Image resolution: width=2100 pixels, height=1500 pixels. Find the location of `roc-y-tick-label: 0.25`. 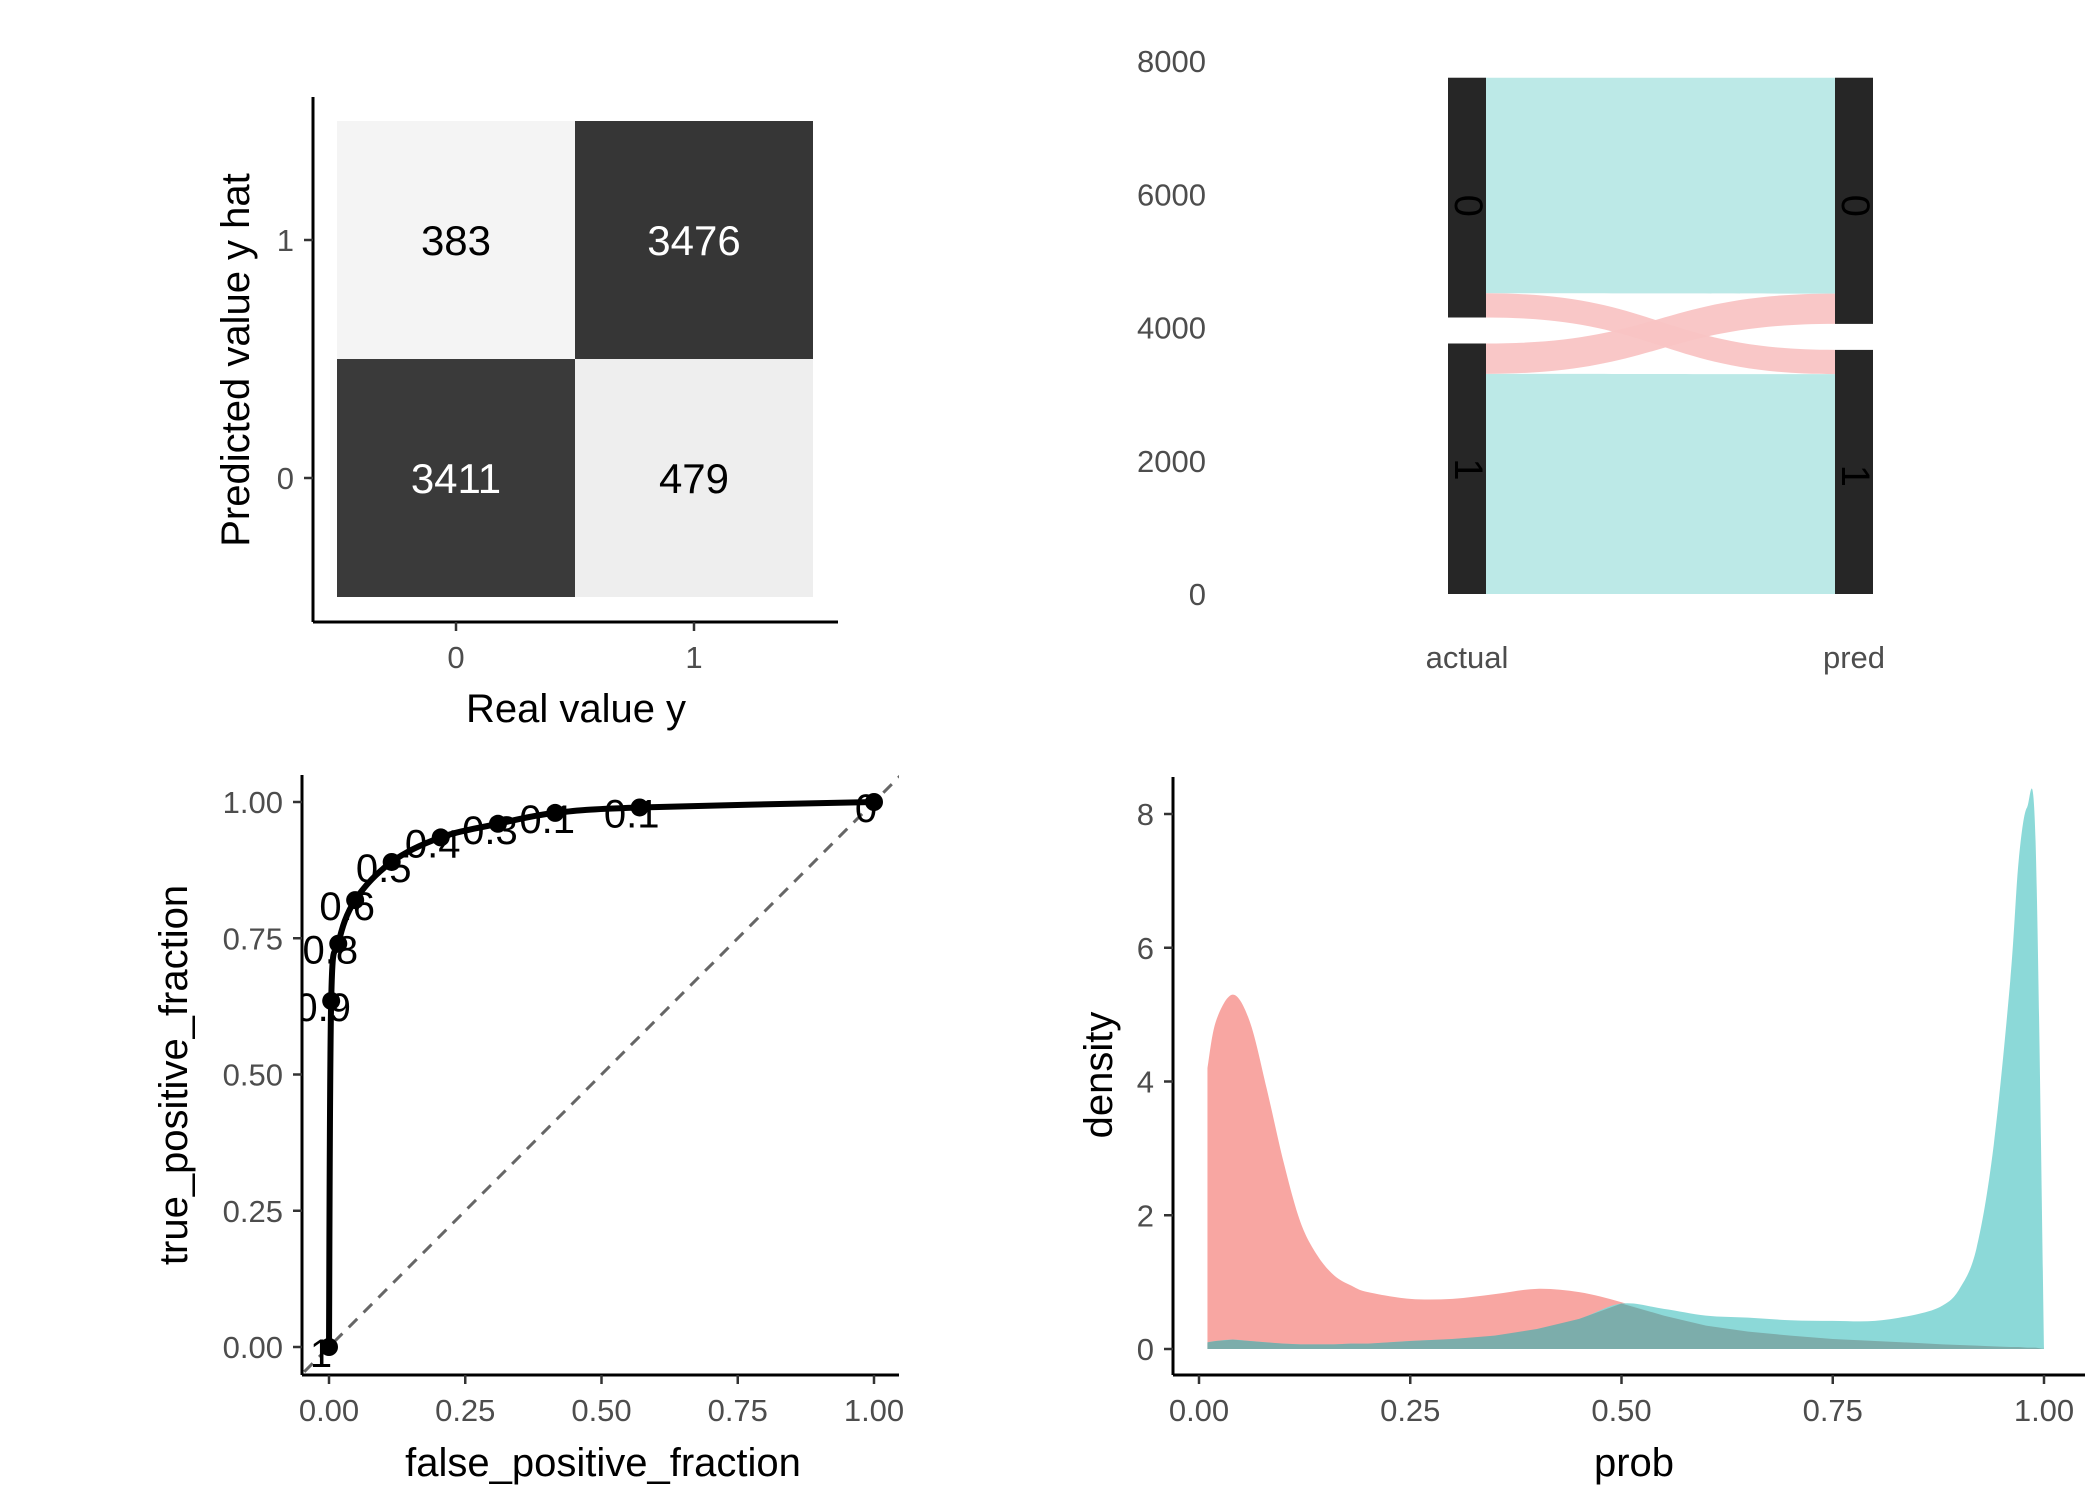

roc-y-tick-label: 0.25 is located at coordinates (253, 1211).